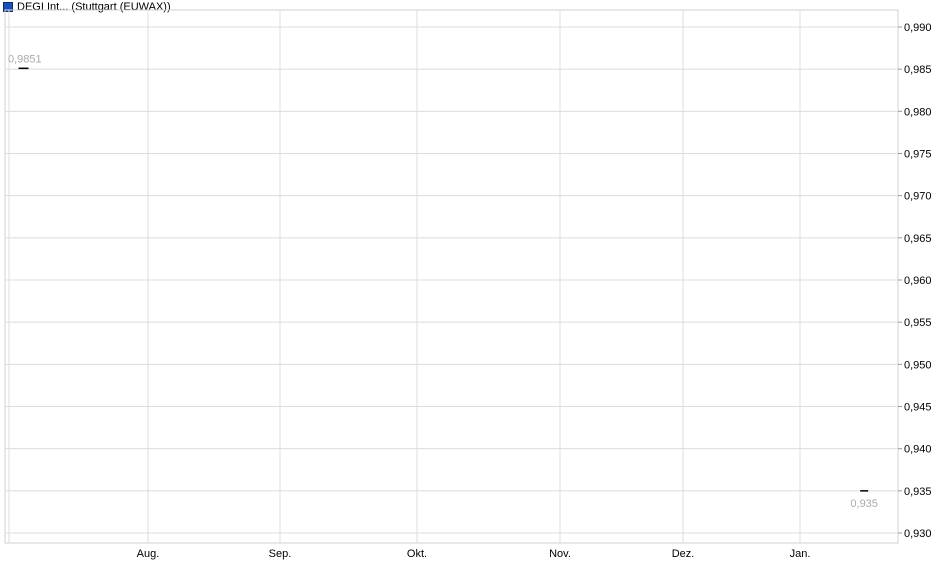 The height and width of the screenshot is (579, 940). Describe the element at coordinates (864, 504) in the screenshot. I see `min-label: 0,935` at that location.